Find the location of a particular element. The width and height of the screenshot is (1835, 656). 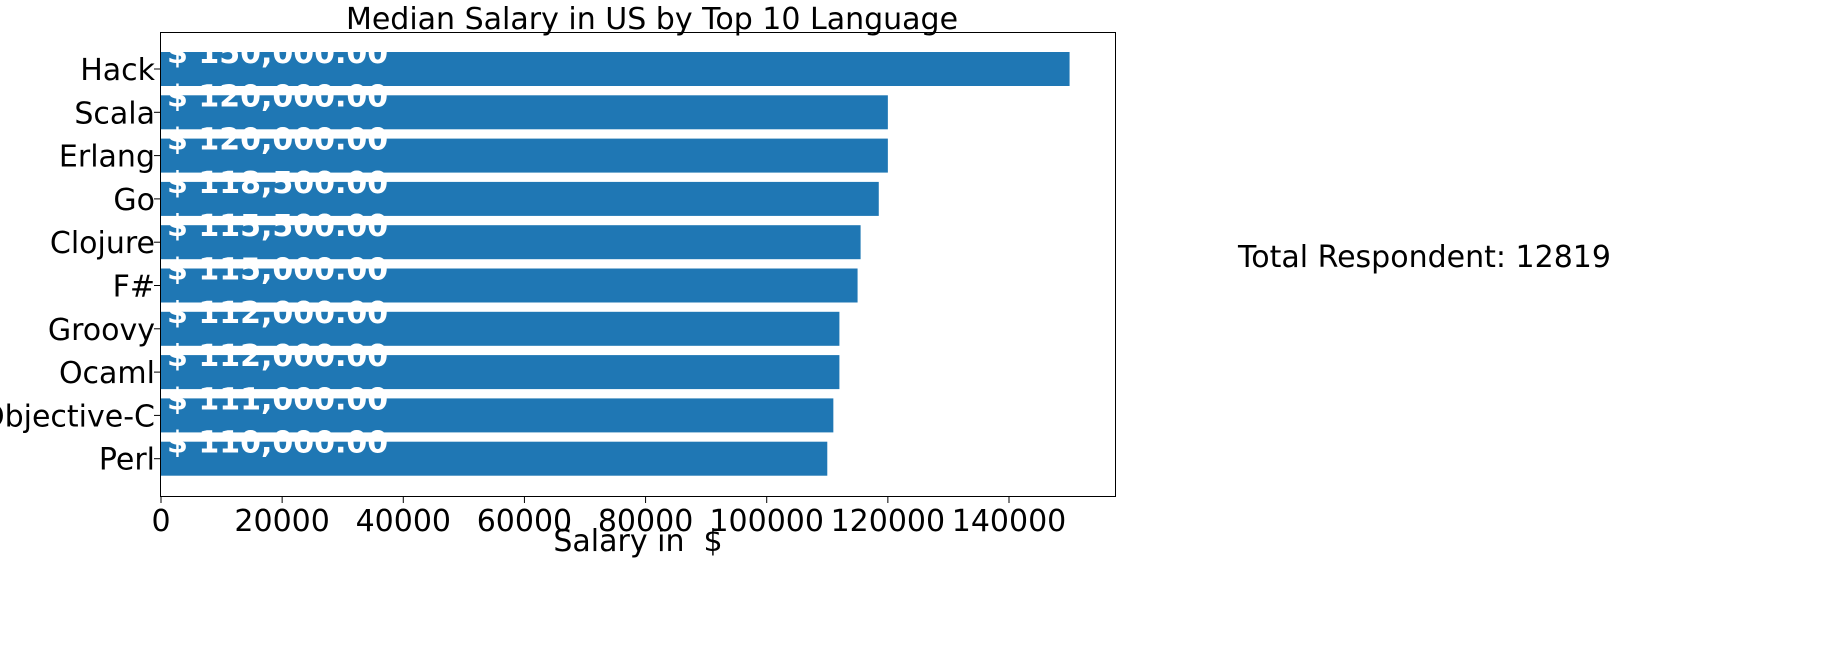

y-tick-label: Hack is located at coordinates (117, 70).